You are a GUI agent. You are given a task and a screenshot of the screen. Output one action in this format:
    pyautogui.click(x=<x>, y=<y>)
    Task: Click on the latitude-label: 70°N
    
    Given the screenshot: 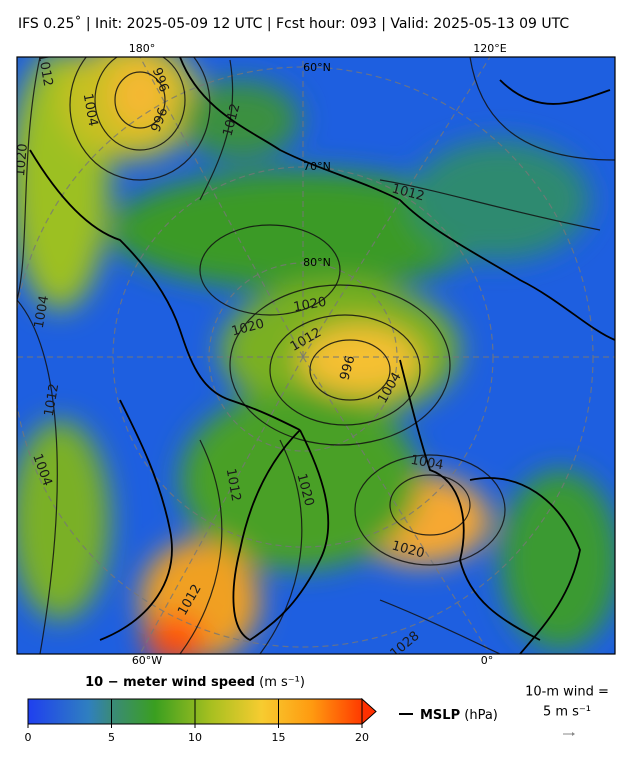 What is the action you would take?
    pyautogui.click(x=317, y=166)
    